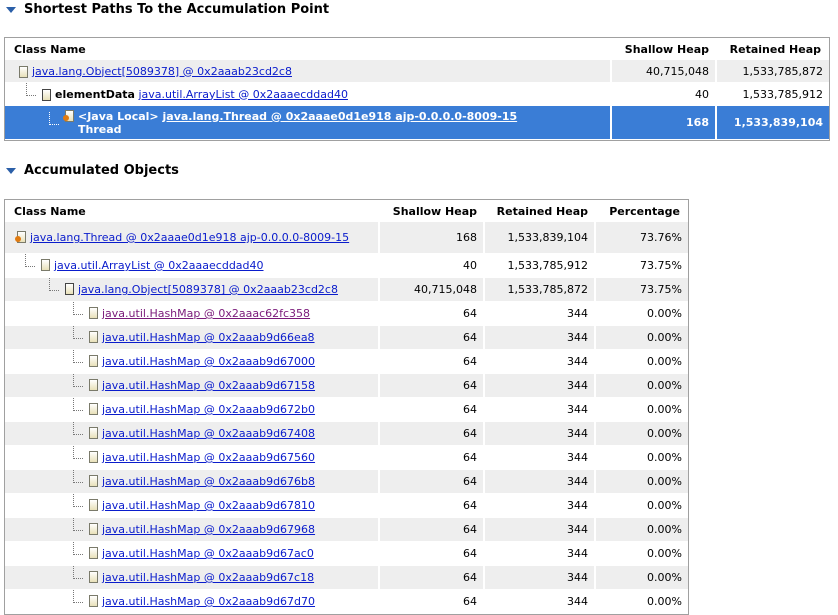 This screenshot has width=838, height=615. Describe the element at coordinates (208, 577) in the screenshot. I see `object-link: java.util.HashMap @ 0x2aaab9d67c18` at that location.